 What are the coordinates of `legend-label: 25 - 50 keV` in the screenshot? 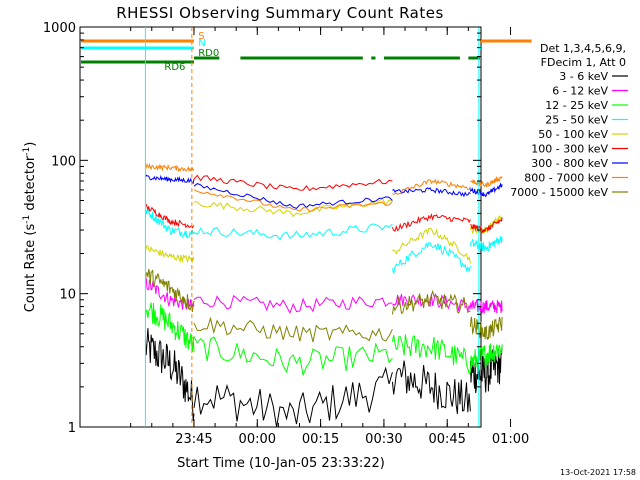 It's located at (576, 120).